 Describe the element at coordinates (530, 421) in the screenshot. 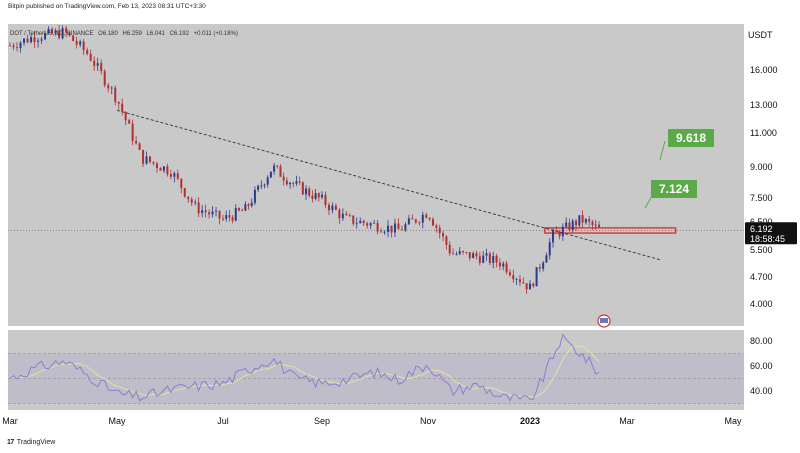

I see `time-tick-label: 2023` at that location.